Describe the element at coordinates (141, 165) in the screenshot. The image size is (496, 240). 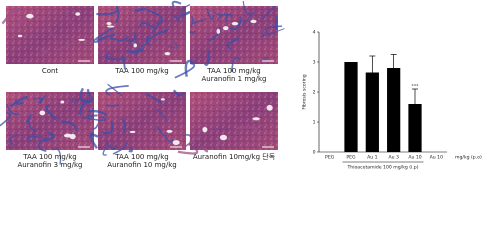
I see `panel-caption: Auranofin 10 mg/kg` at that location.